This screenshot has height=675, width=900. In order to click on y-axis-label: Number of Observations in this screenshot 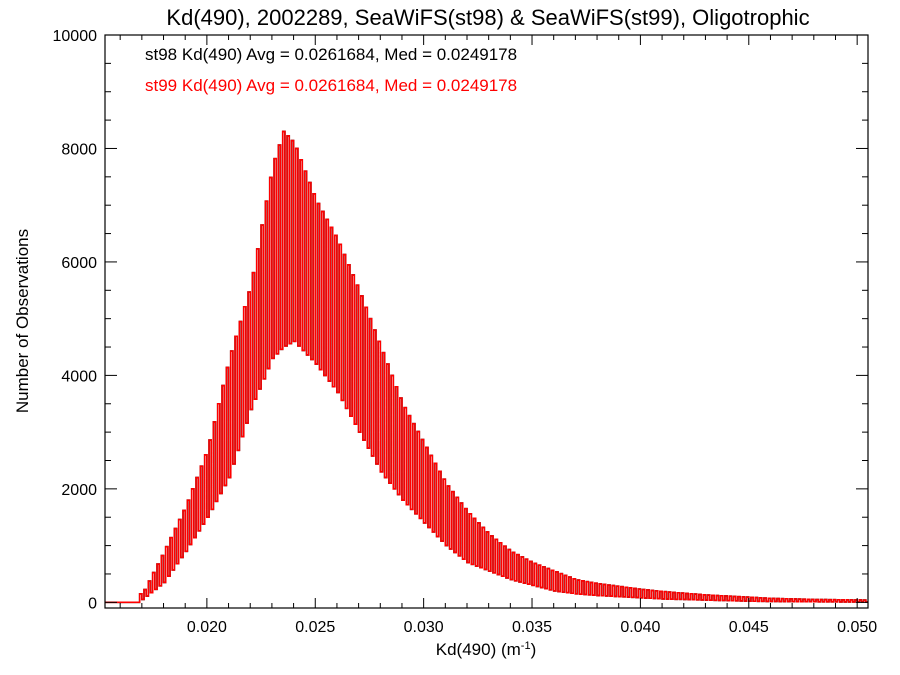, I will do `click(22, 321)`.